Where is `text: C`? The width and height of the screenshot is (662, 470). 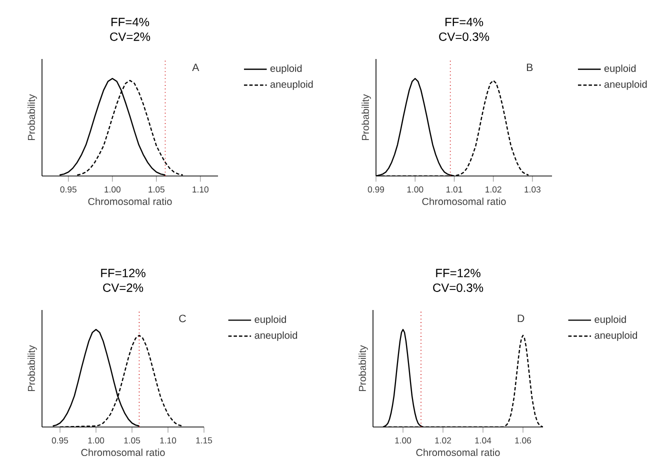 text: C is located at coordinates (182, 318).